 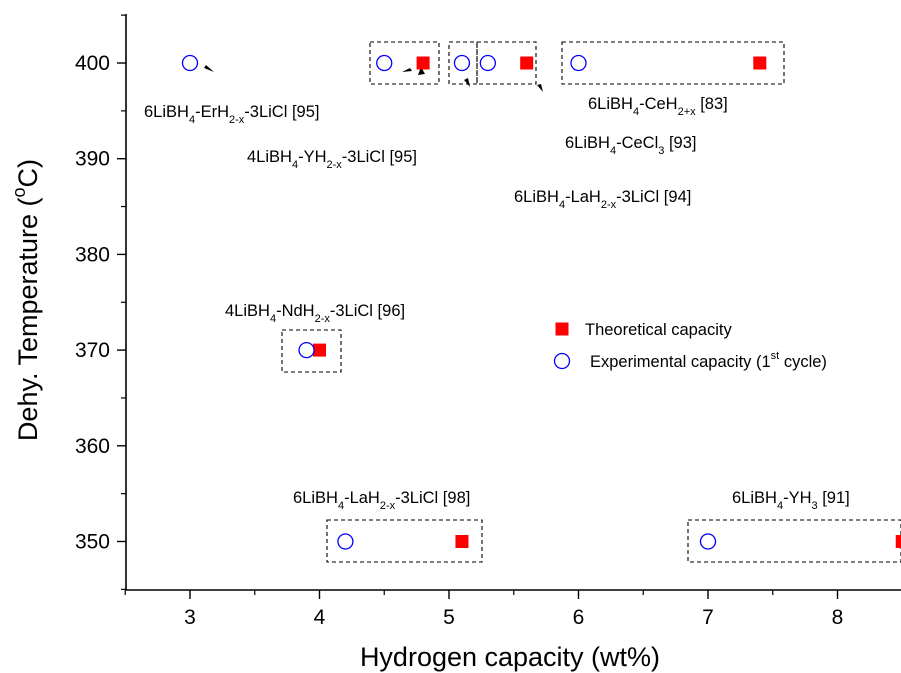 I want to click on legend-theoretical-label: Theoretical capacity, so click(x=658, y=330).